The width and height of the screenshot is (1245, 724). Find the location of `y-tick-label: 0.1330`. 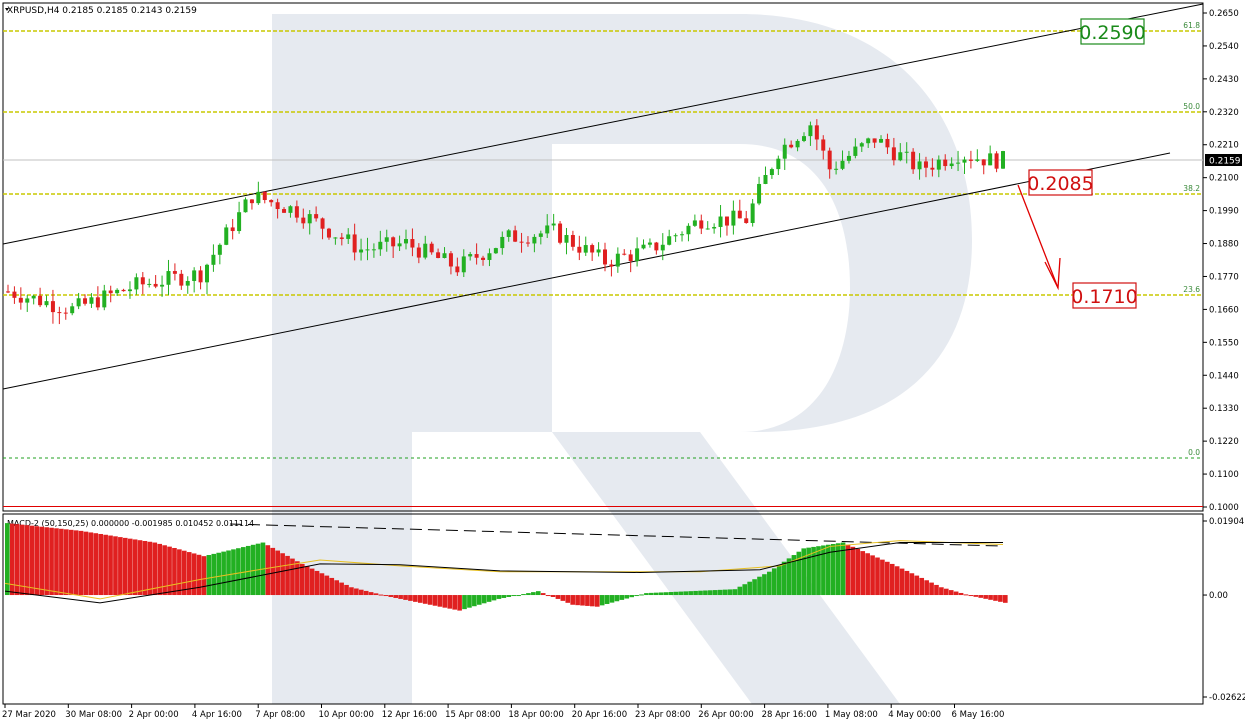

y-tick-label: 0.1330 is located at coordinates (1224, 409).